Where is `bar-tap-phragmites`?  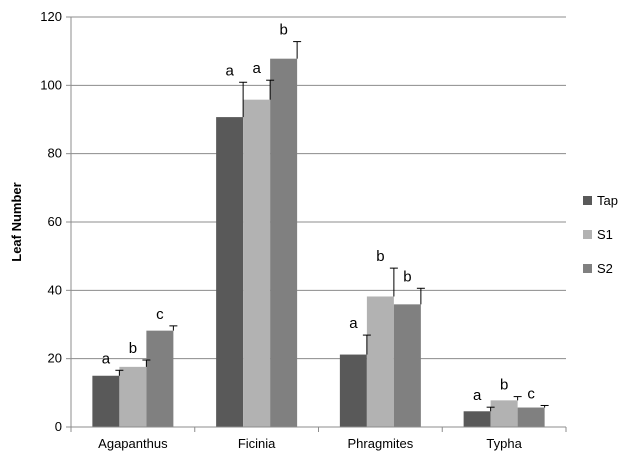
bar-tap-phragmites is located at coordinates (353, 390).